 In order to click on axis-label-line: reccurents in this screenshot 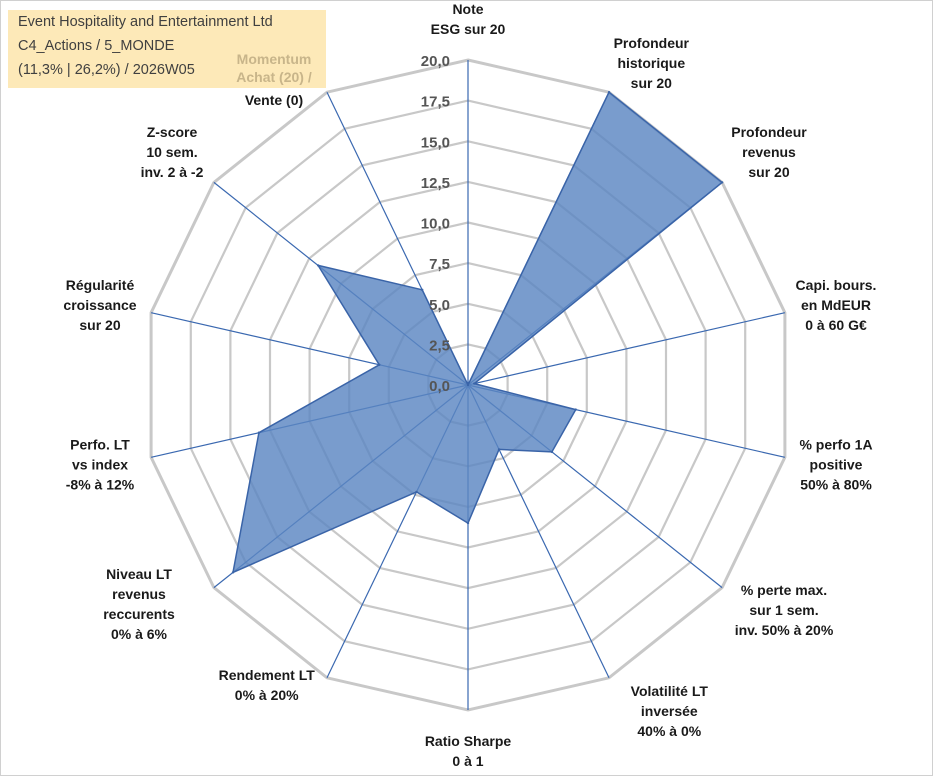, I will do `click(139, 614)`.